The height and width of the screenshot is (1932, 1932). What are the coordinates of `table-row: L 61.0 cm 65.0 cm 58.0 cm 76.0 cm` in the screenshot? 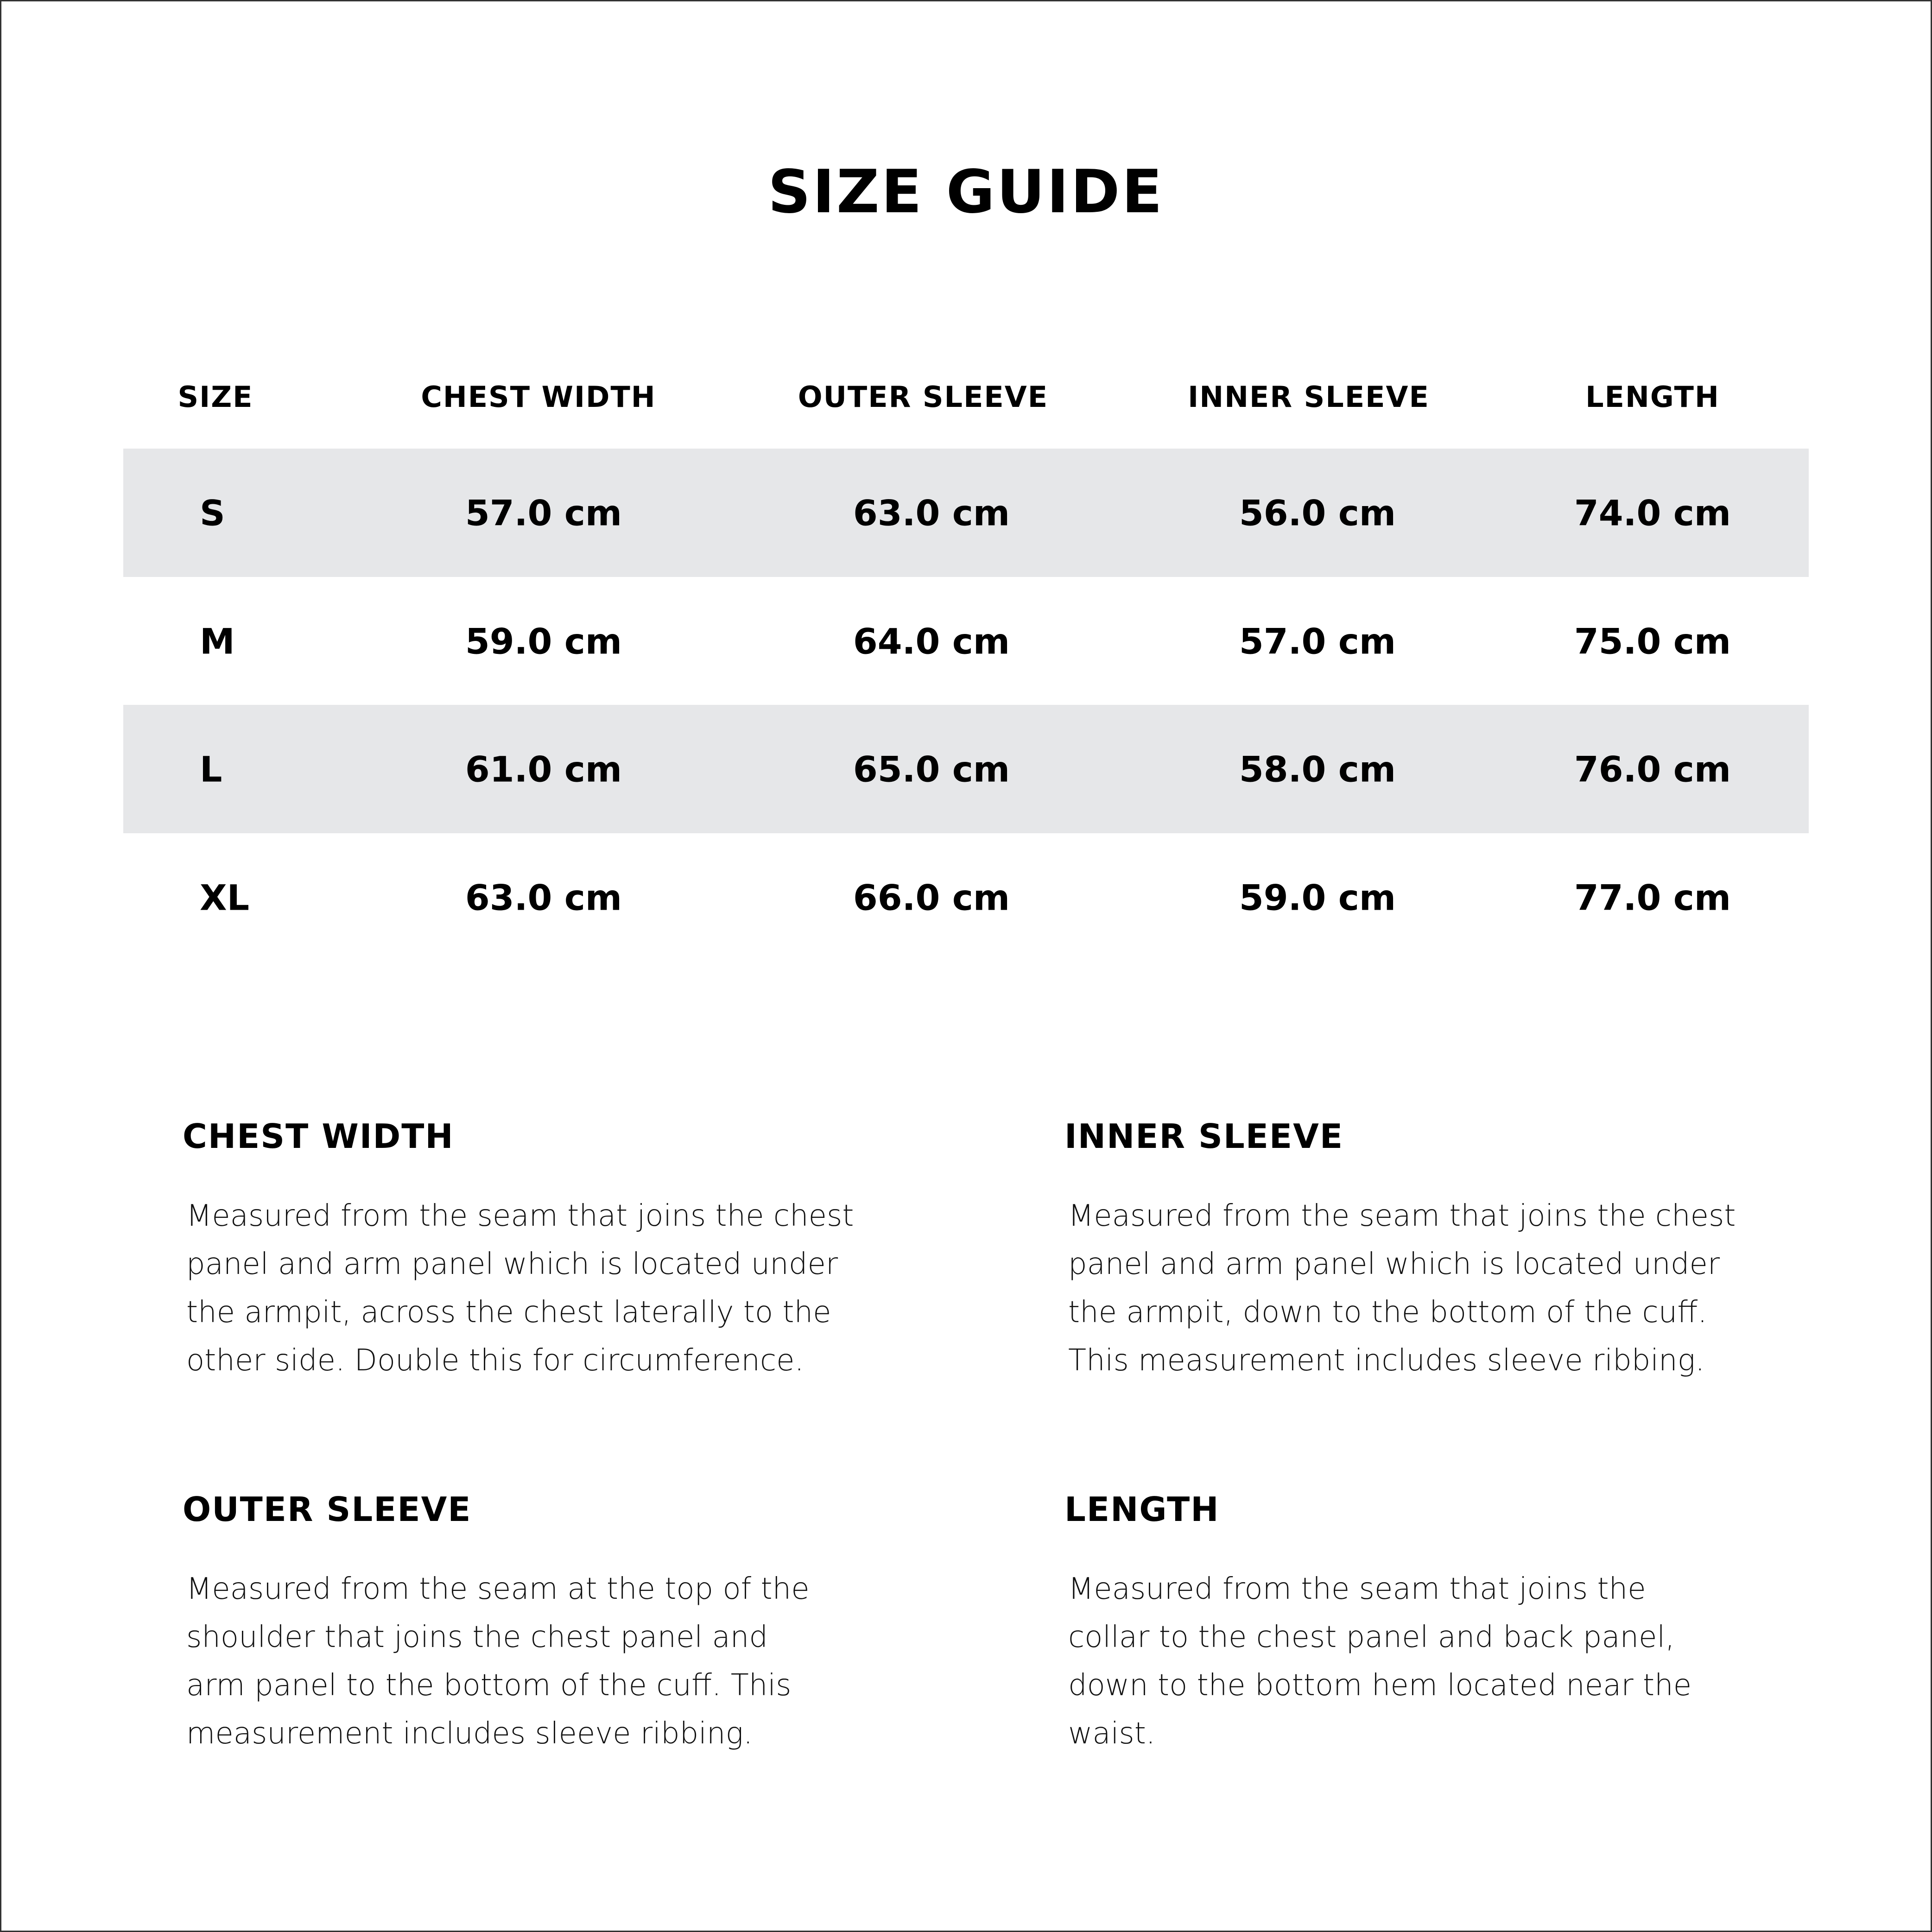 It's located at (966, 769).